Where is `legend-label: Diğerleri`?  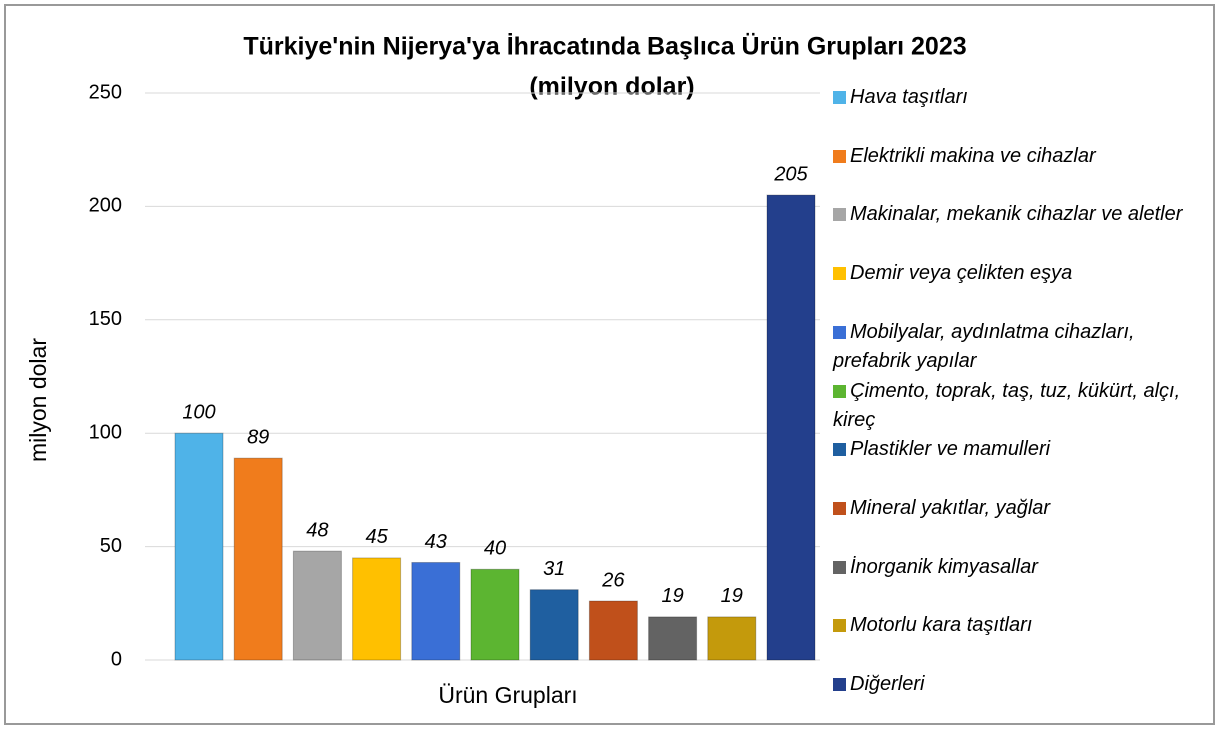 legend-label: Diğerleri is located at coordinates (887, 684).